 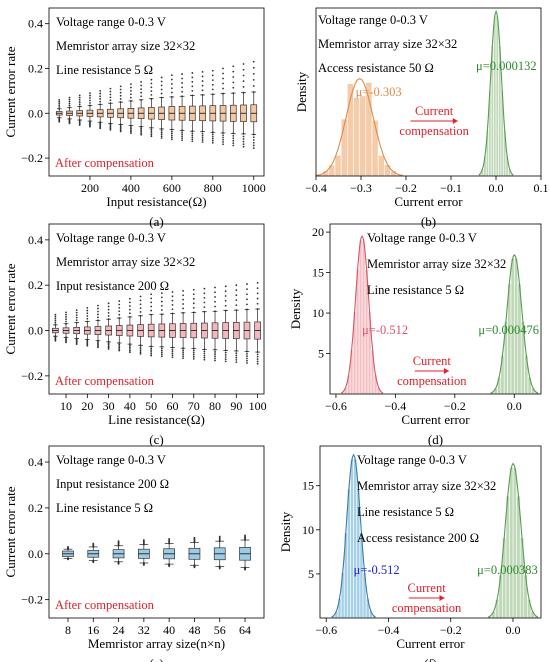 I want to click on x-tick-label: 32, so click(x=144, y=630).